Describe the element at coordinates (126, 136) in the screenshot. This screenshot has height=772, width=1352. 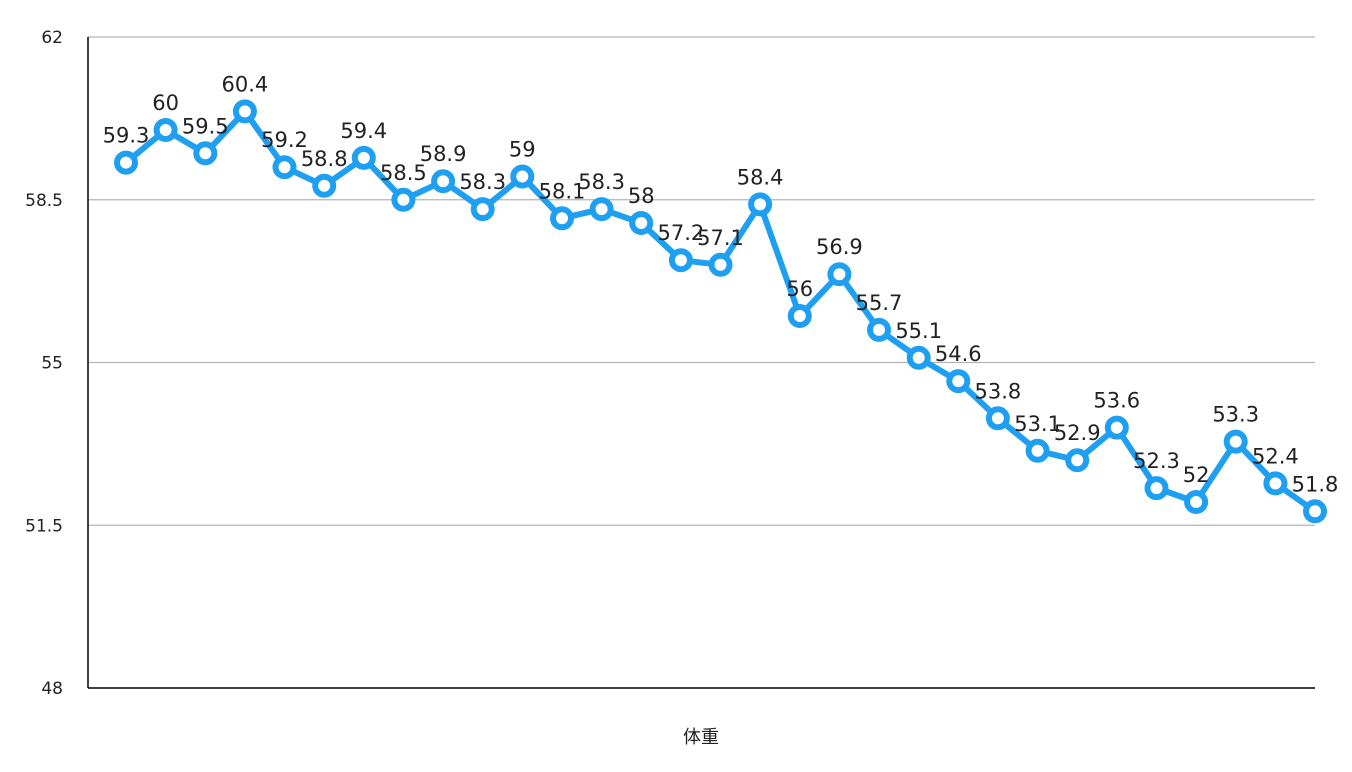
I see `data-label: 59.3` at that location.